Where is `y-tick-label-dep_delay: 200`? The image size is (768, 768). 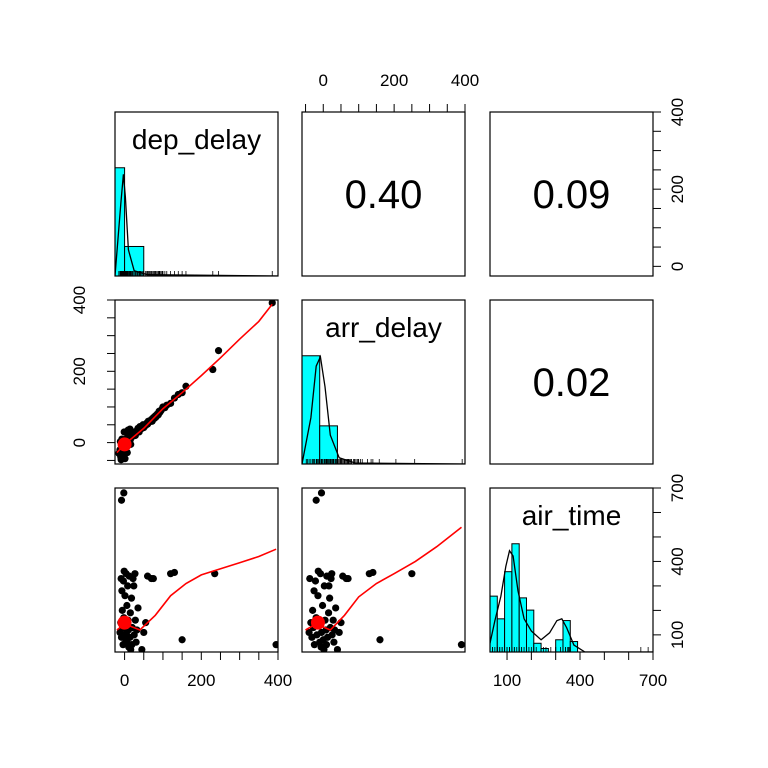
y-tick-label-dep_delay: 200 is located at coordinates (677, 189).